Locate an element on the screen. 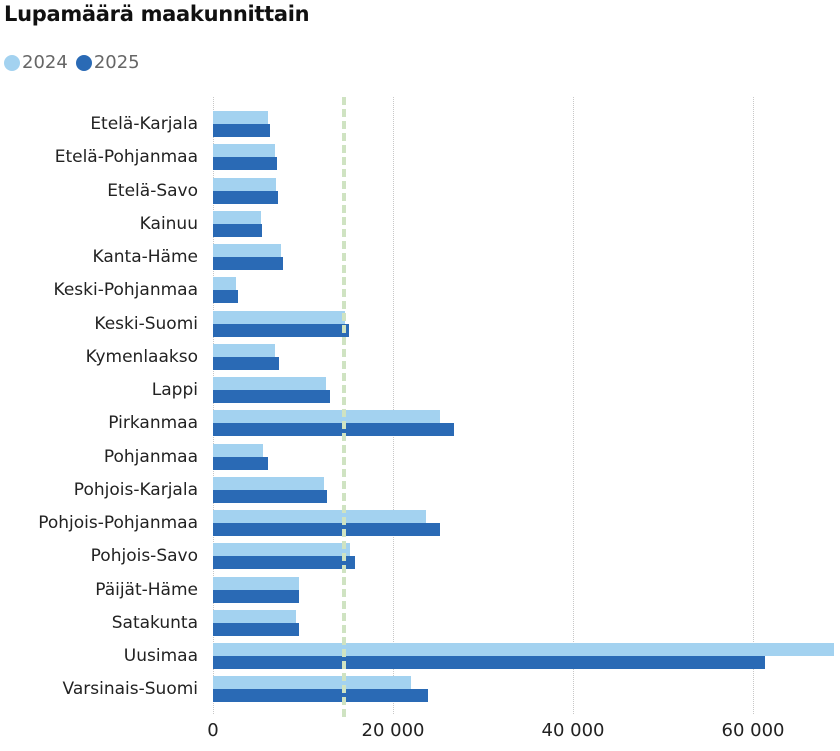  chart-title: Lupamäärä maakunnittain is located at coordinates (157, 14).